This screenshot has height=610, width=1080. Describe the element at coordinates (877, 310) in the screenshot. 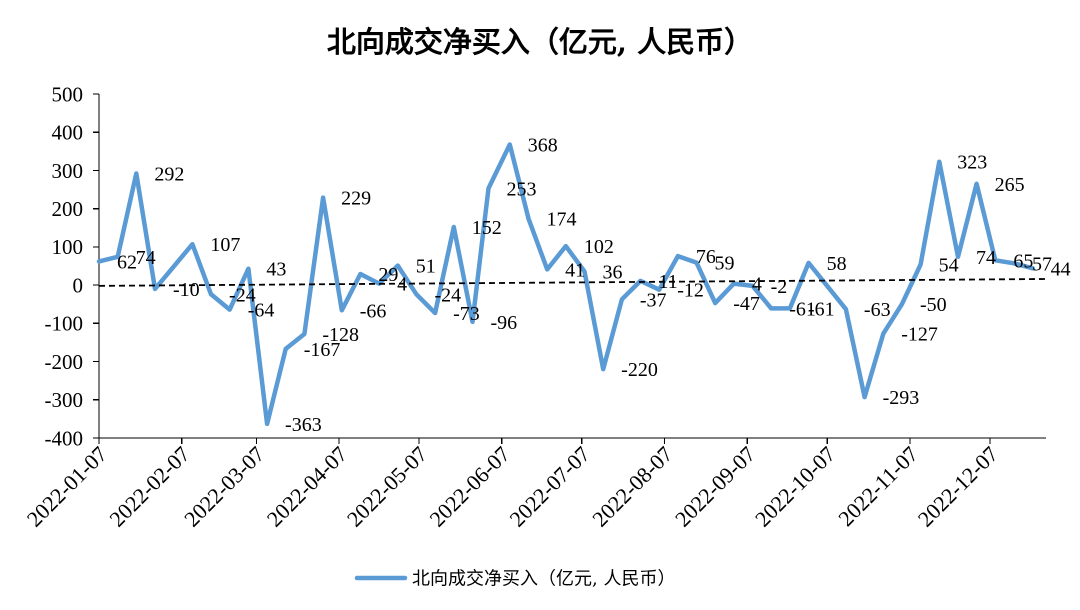

I see `data-label: -63` at that location.